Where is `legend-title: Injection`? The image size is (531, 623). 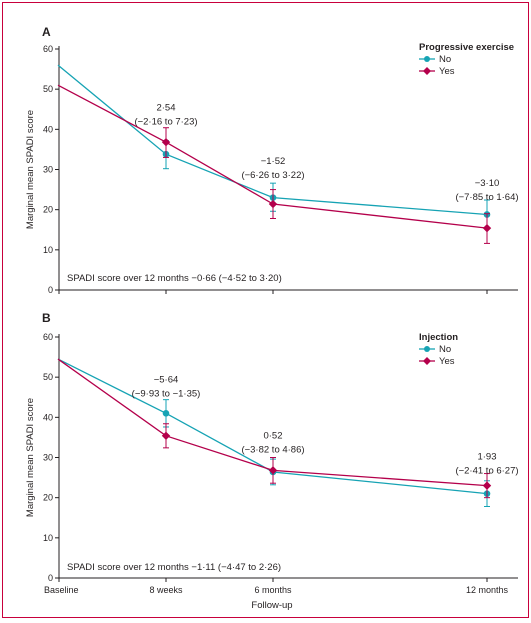 legend-title: Injection is located at coordinates (438, 337).